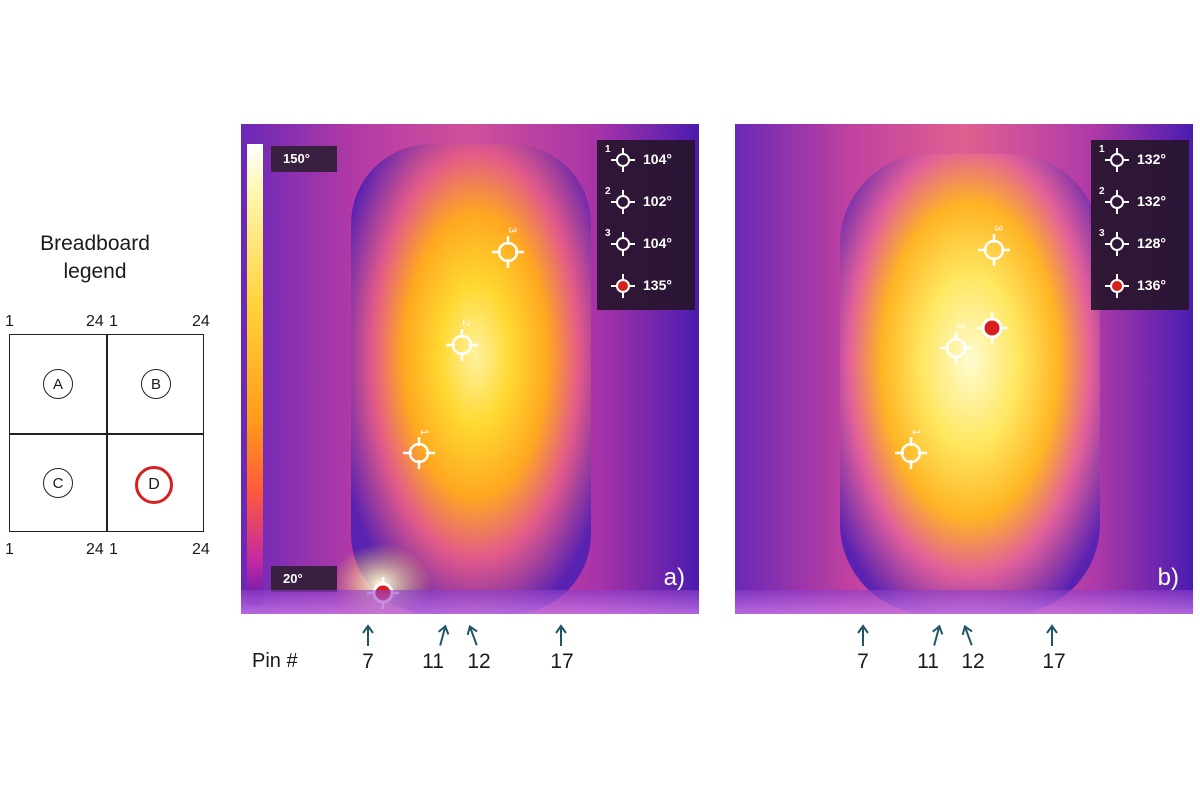 Image resolution: width=1200 pixels, height=800 pixels. I want to click on hot-spot-cursor, so click(992, 328).